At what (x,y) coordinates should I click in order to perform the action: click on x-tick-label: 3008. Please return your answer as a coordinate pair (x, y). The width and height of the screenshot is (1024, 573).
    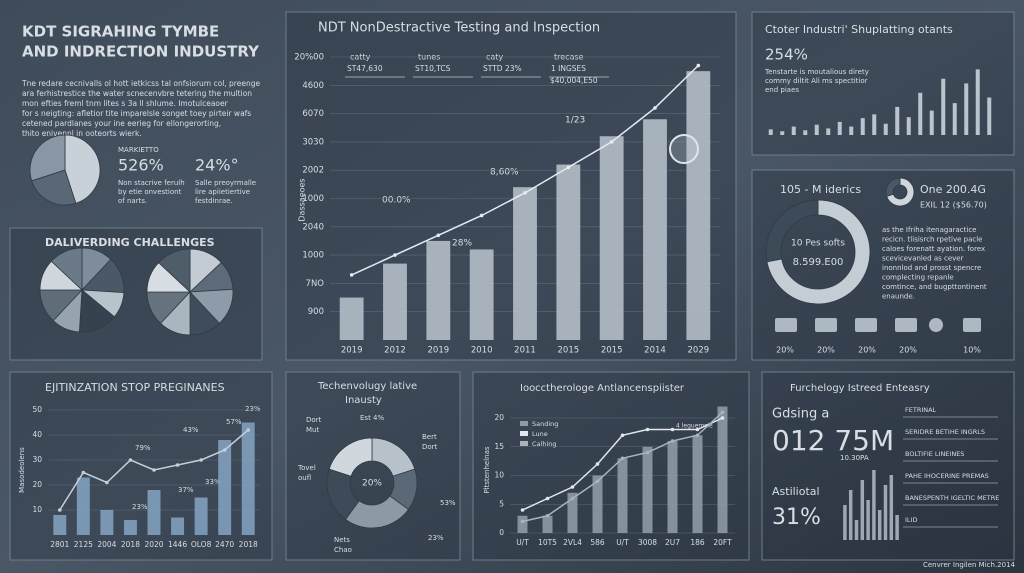
    Looking at the image, I should click on (647, 542).